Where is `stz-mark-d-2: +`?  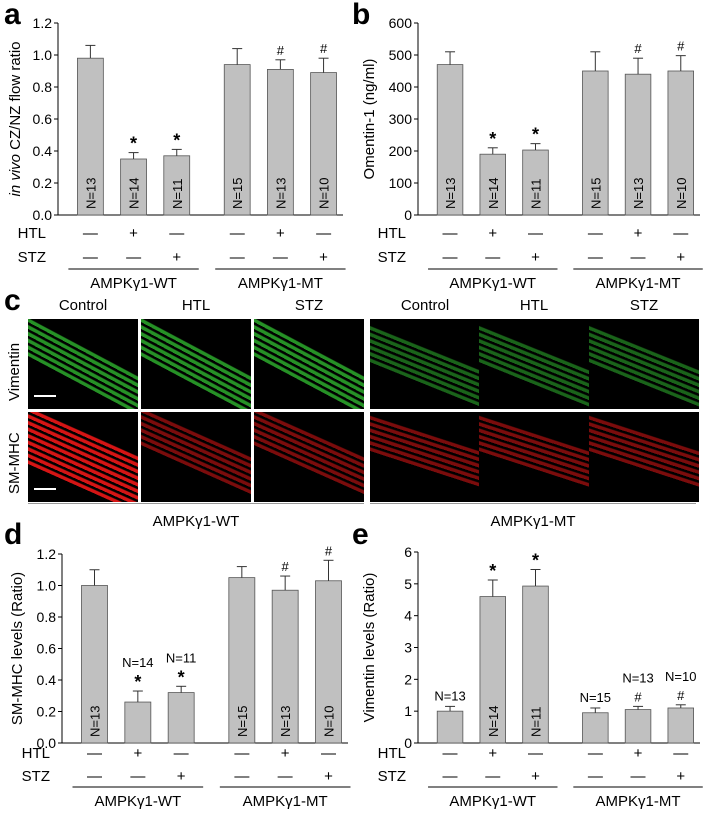 stz-mark-d-2: + is located at coordinates (181, 776).